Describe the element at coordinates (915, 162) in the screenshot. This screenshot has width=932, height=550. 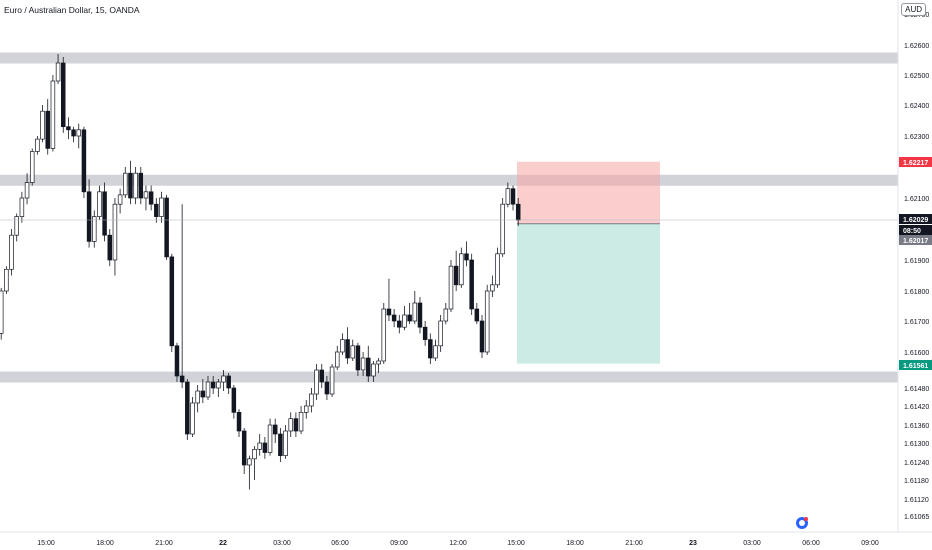
I see `axis-price-label: 1.62217` at that location.